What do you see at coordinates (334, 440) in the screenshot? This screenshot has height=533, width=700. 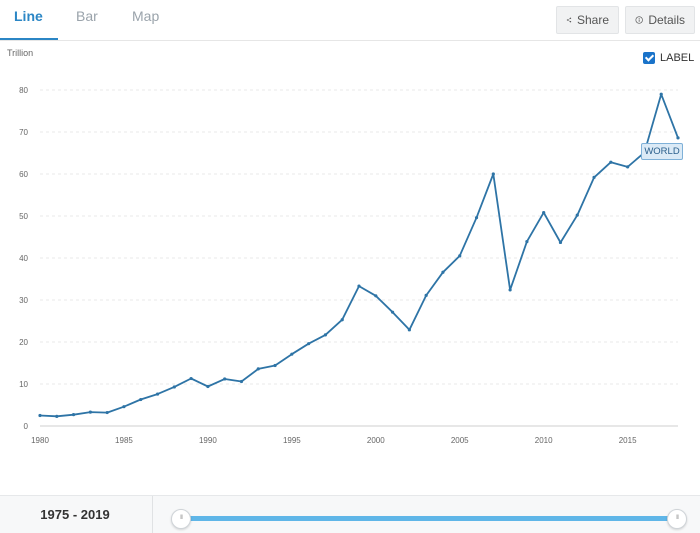 I see `x-axis: 1980 1985 1990 1995 2000 2005 2010 2015` at bounding box center [334, 440].